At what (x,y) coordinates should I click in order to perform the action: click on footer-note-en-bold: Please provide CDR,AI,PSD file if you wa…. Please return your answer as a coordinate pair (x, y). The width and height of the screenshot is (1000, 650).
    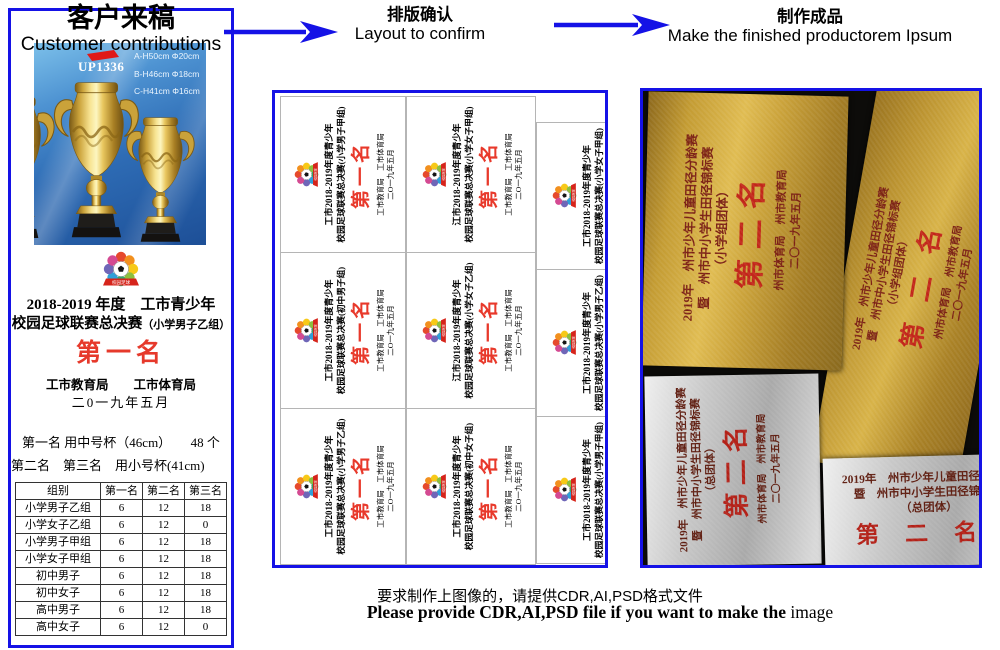
    Looking at the image, I should click on (576, 612).